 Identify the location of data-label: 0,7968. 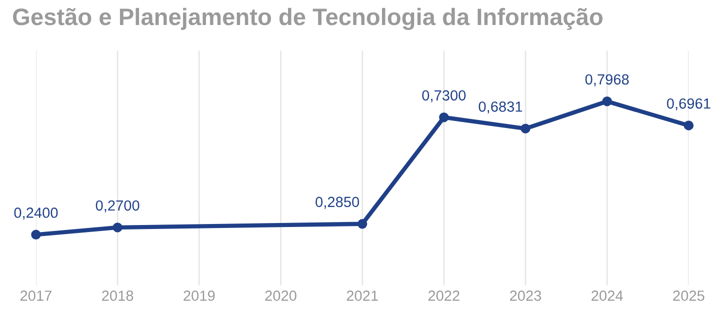
(607, 80).